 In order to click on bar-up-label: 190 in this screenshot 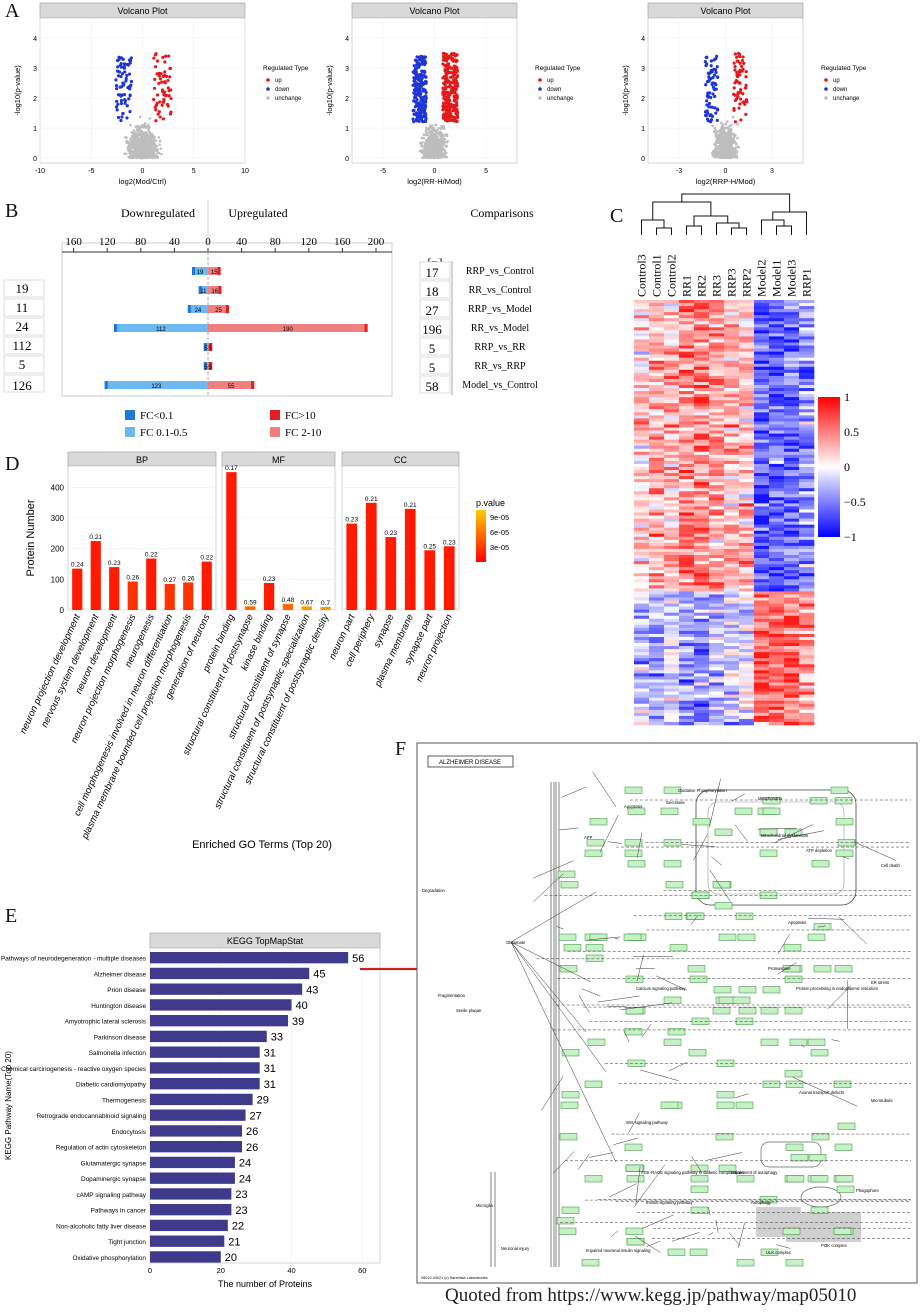, I will do `click(288, 330)`.